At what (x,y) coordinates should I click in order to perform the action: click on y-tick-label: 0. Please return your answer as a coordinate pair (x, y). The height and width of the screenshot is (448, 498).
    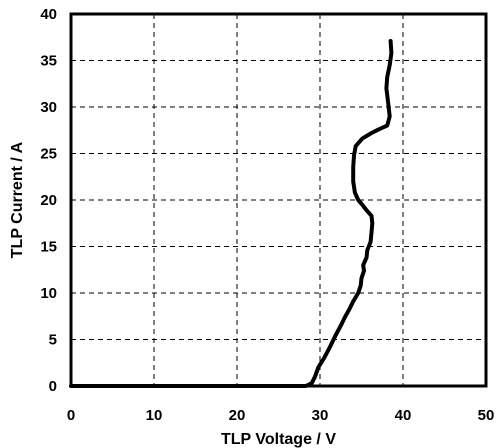
    Looking at the image, I should click on (53, 386).